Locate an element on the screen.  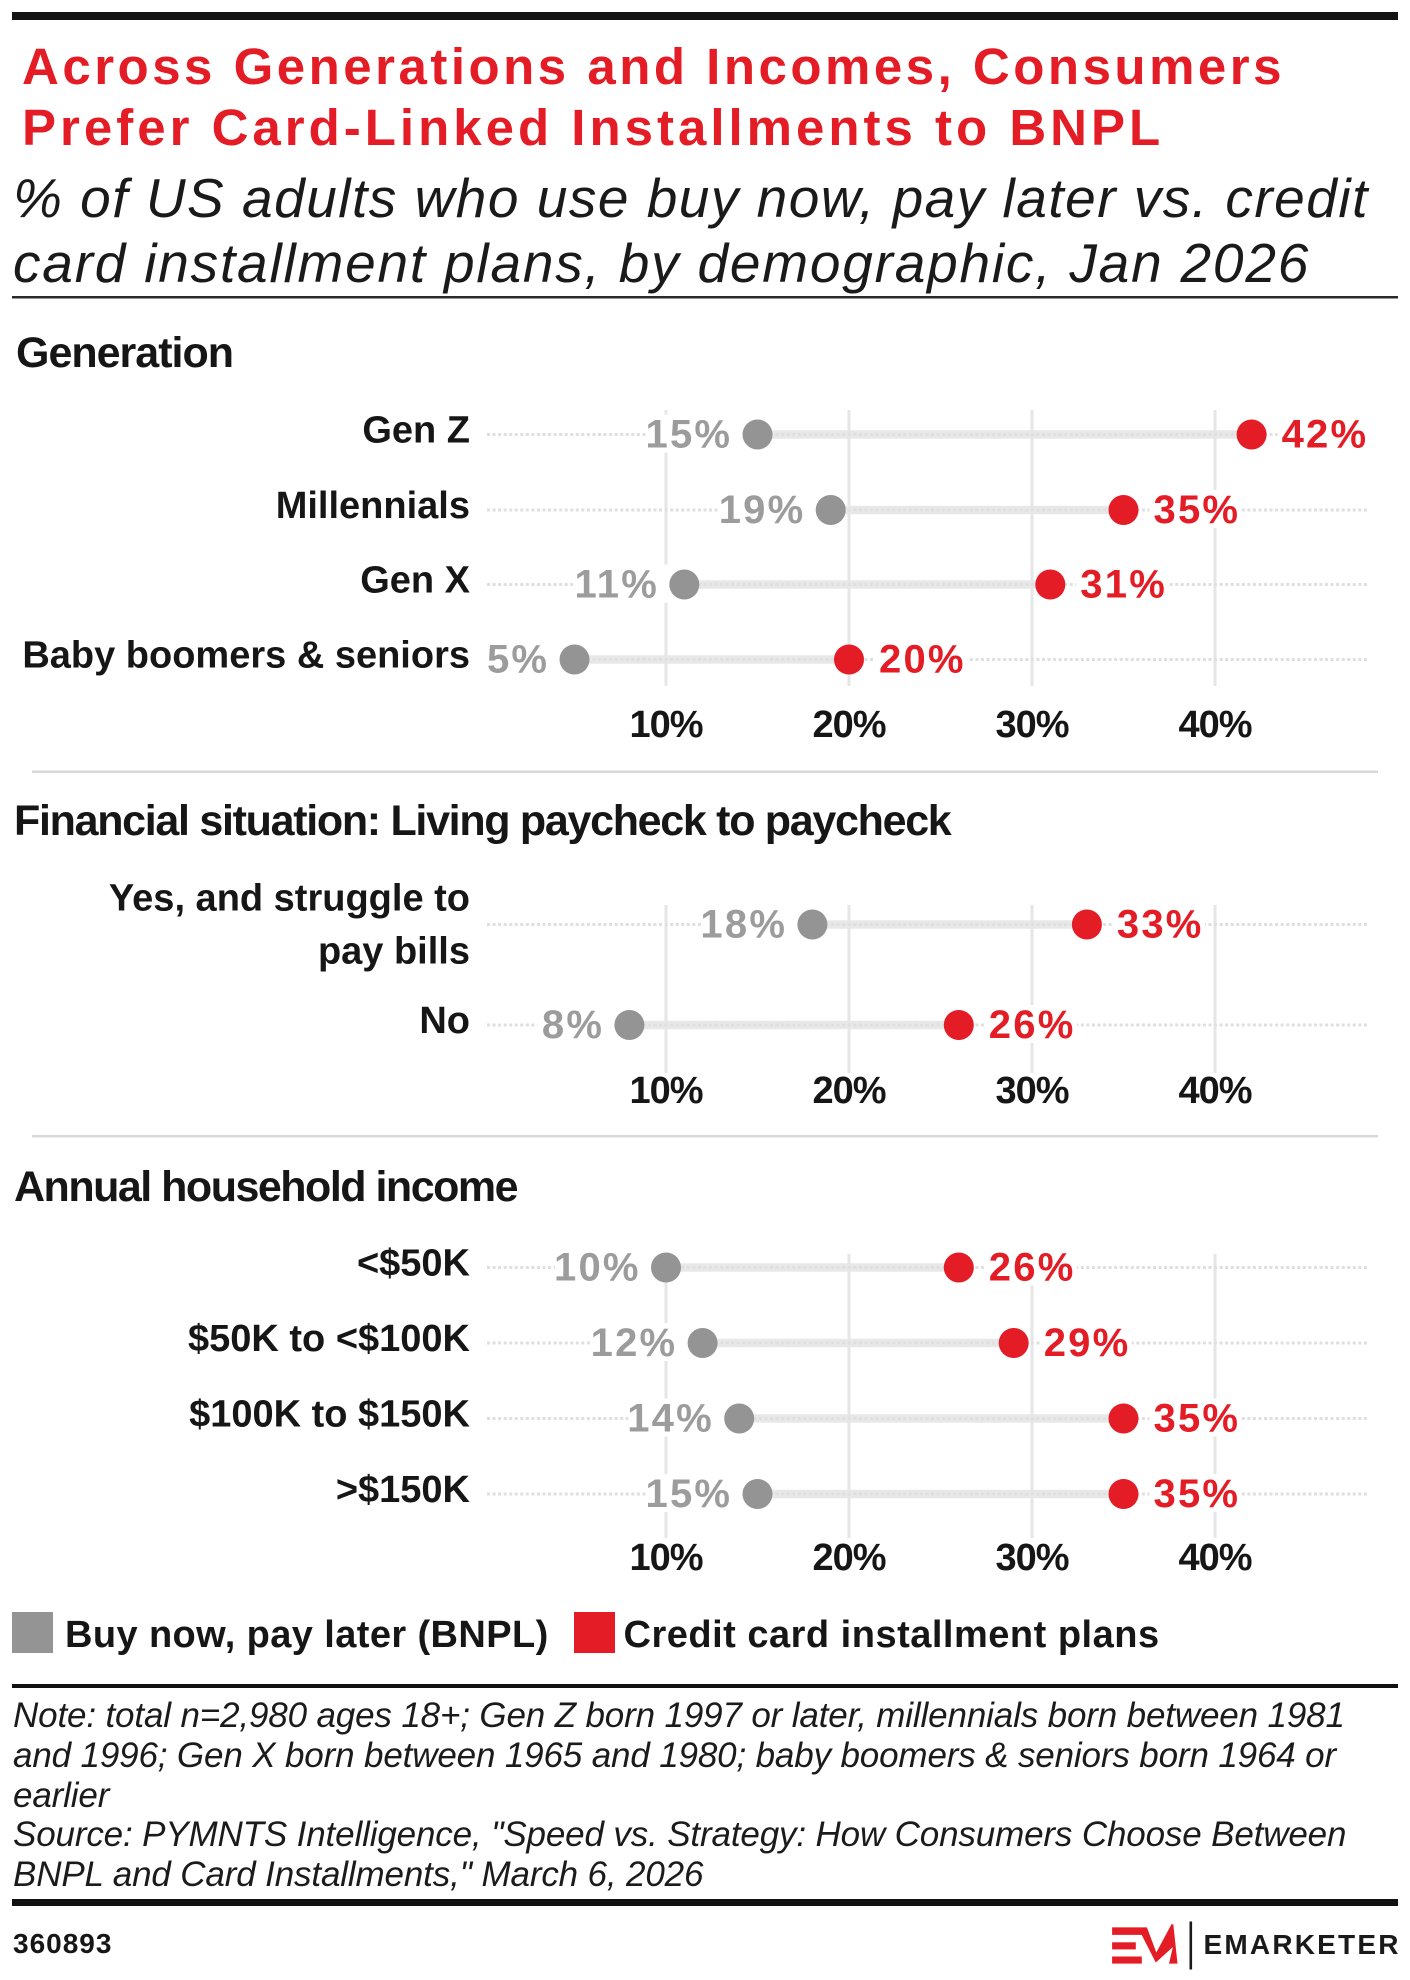
svg-text: 5% is located at coordinates (518, 660).